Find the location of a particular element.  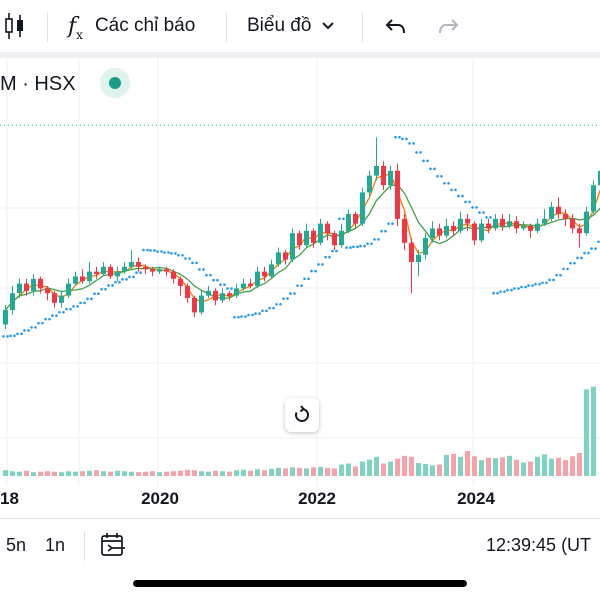

reset-chart-button is located at coordinates (302, 415).